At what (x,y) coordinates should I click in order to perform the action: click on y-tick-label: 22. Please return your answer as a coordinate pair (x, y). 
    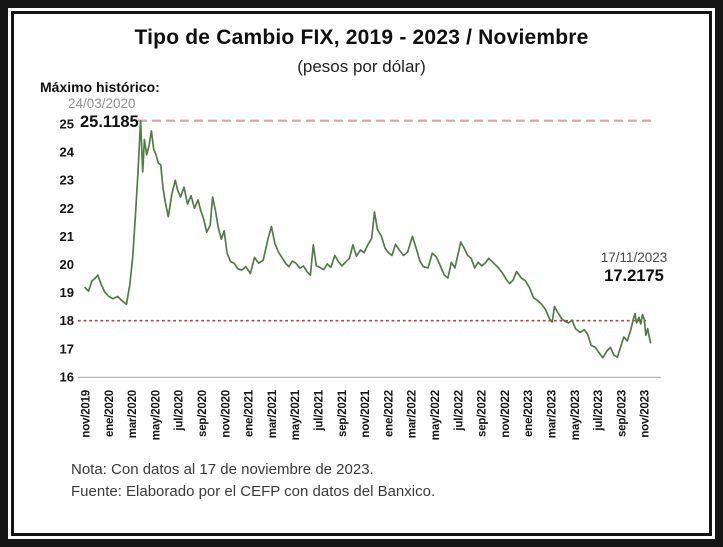
    Looking at the image, I should click on (67, 208).